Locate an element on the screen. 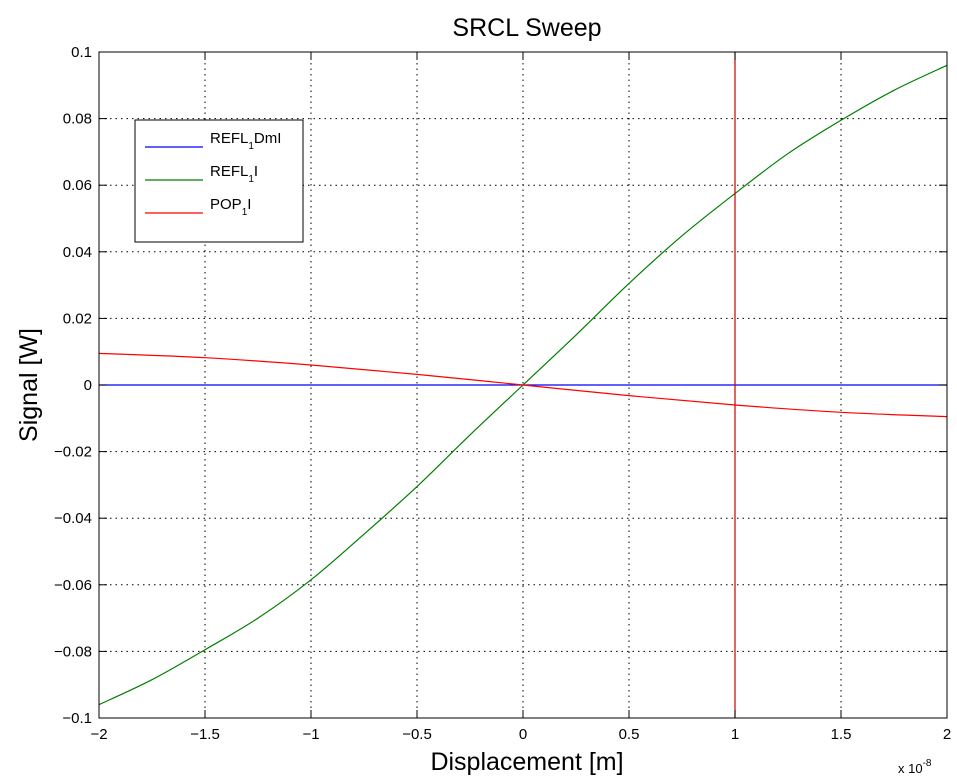  y-tick-label: 0.1 is located at coordinates (81, 52).